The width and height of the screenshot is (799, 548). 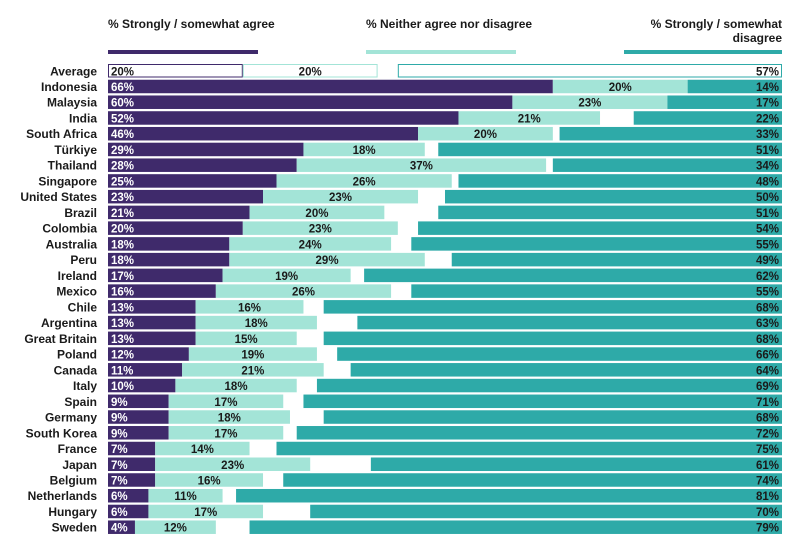 I want to click on bar-disagree-germany, so click(x=552, y=417).